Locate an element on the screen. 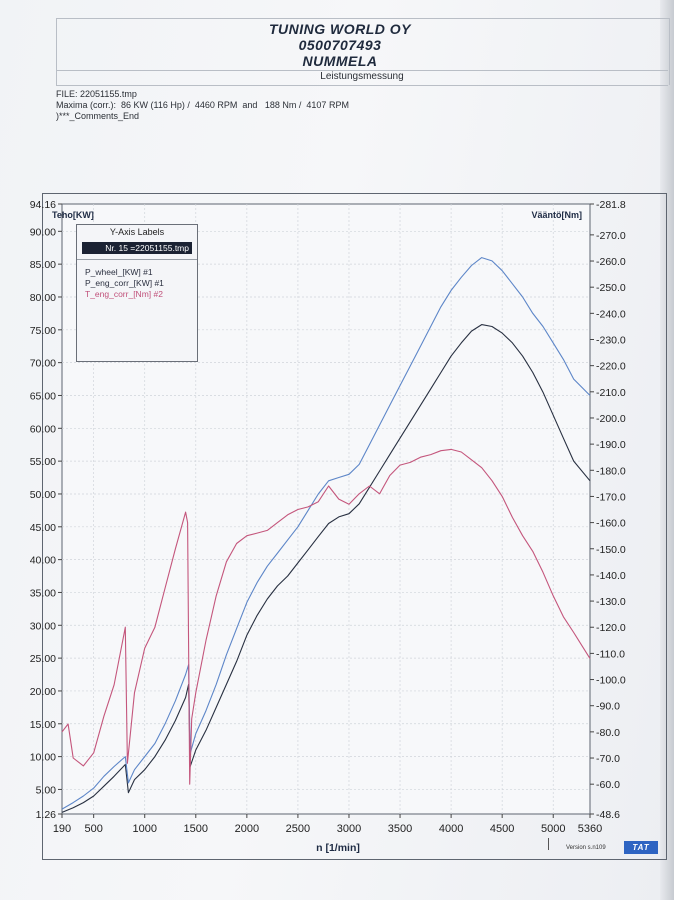 The image size is (674, 900). company-name: TUNING WORLD OY is located at coordinates (340, 29).